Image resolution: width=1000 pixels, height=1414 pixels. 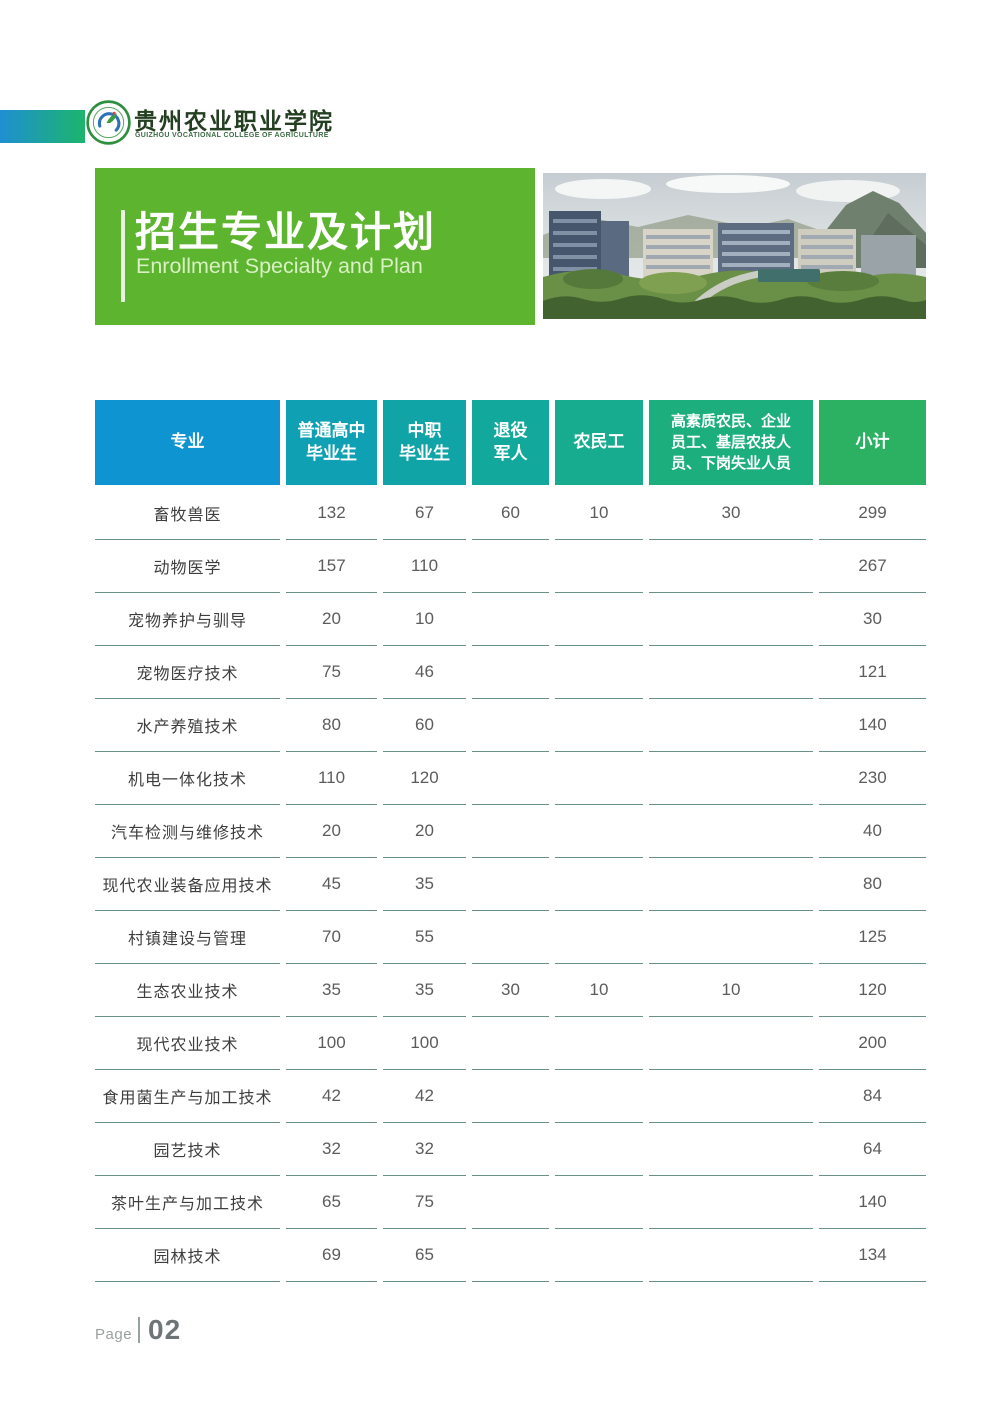 What do you see at coordinates (331, 1202) in the screenshot?
I see `row-value: 65` at bounding box center [331, 1202].